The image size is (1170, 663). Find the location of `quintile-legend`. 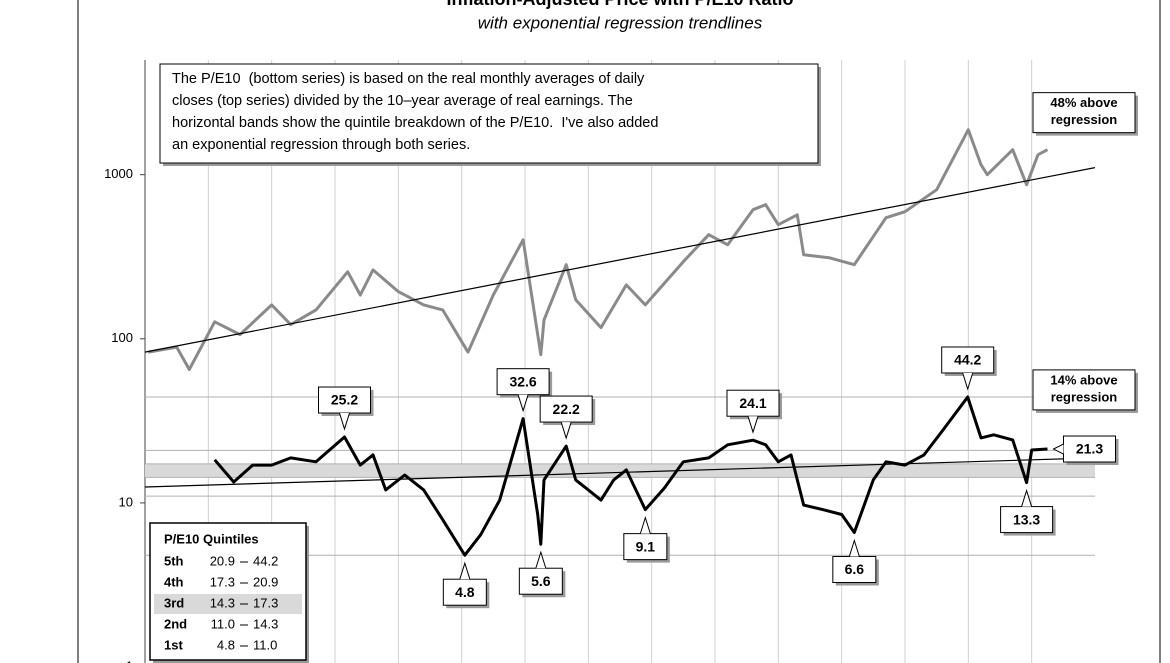

quintile-legend is located at coordinates (228, 591).